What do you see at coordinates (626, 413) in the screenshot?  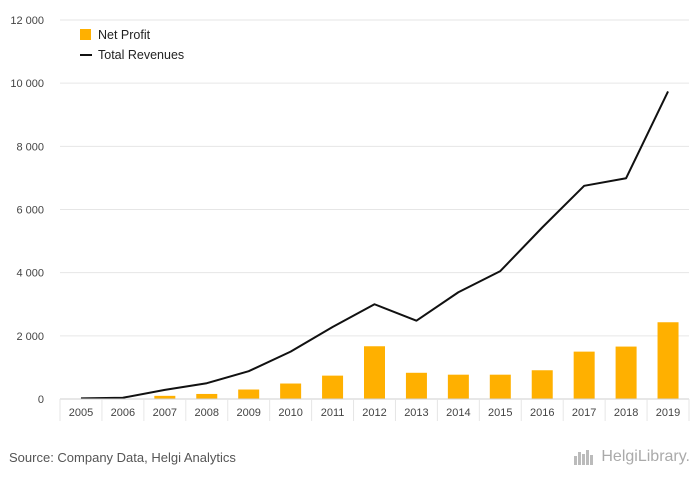 I see `x-tick-label: 2018` at bounding box center [626, 413].